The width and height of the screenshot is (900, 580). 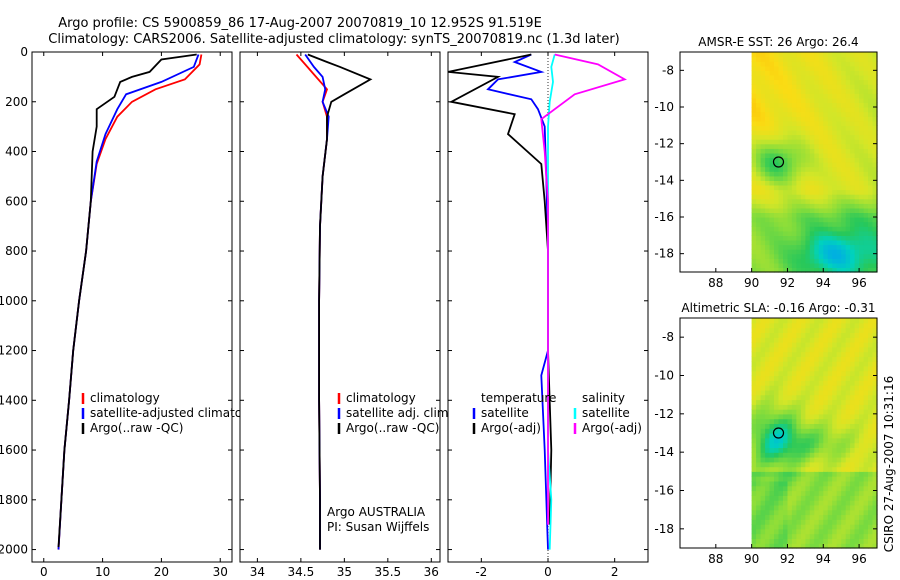 I want to click on depth-tick-label: 400, so click(x=16, y=152).